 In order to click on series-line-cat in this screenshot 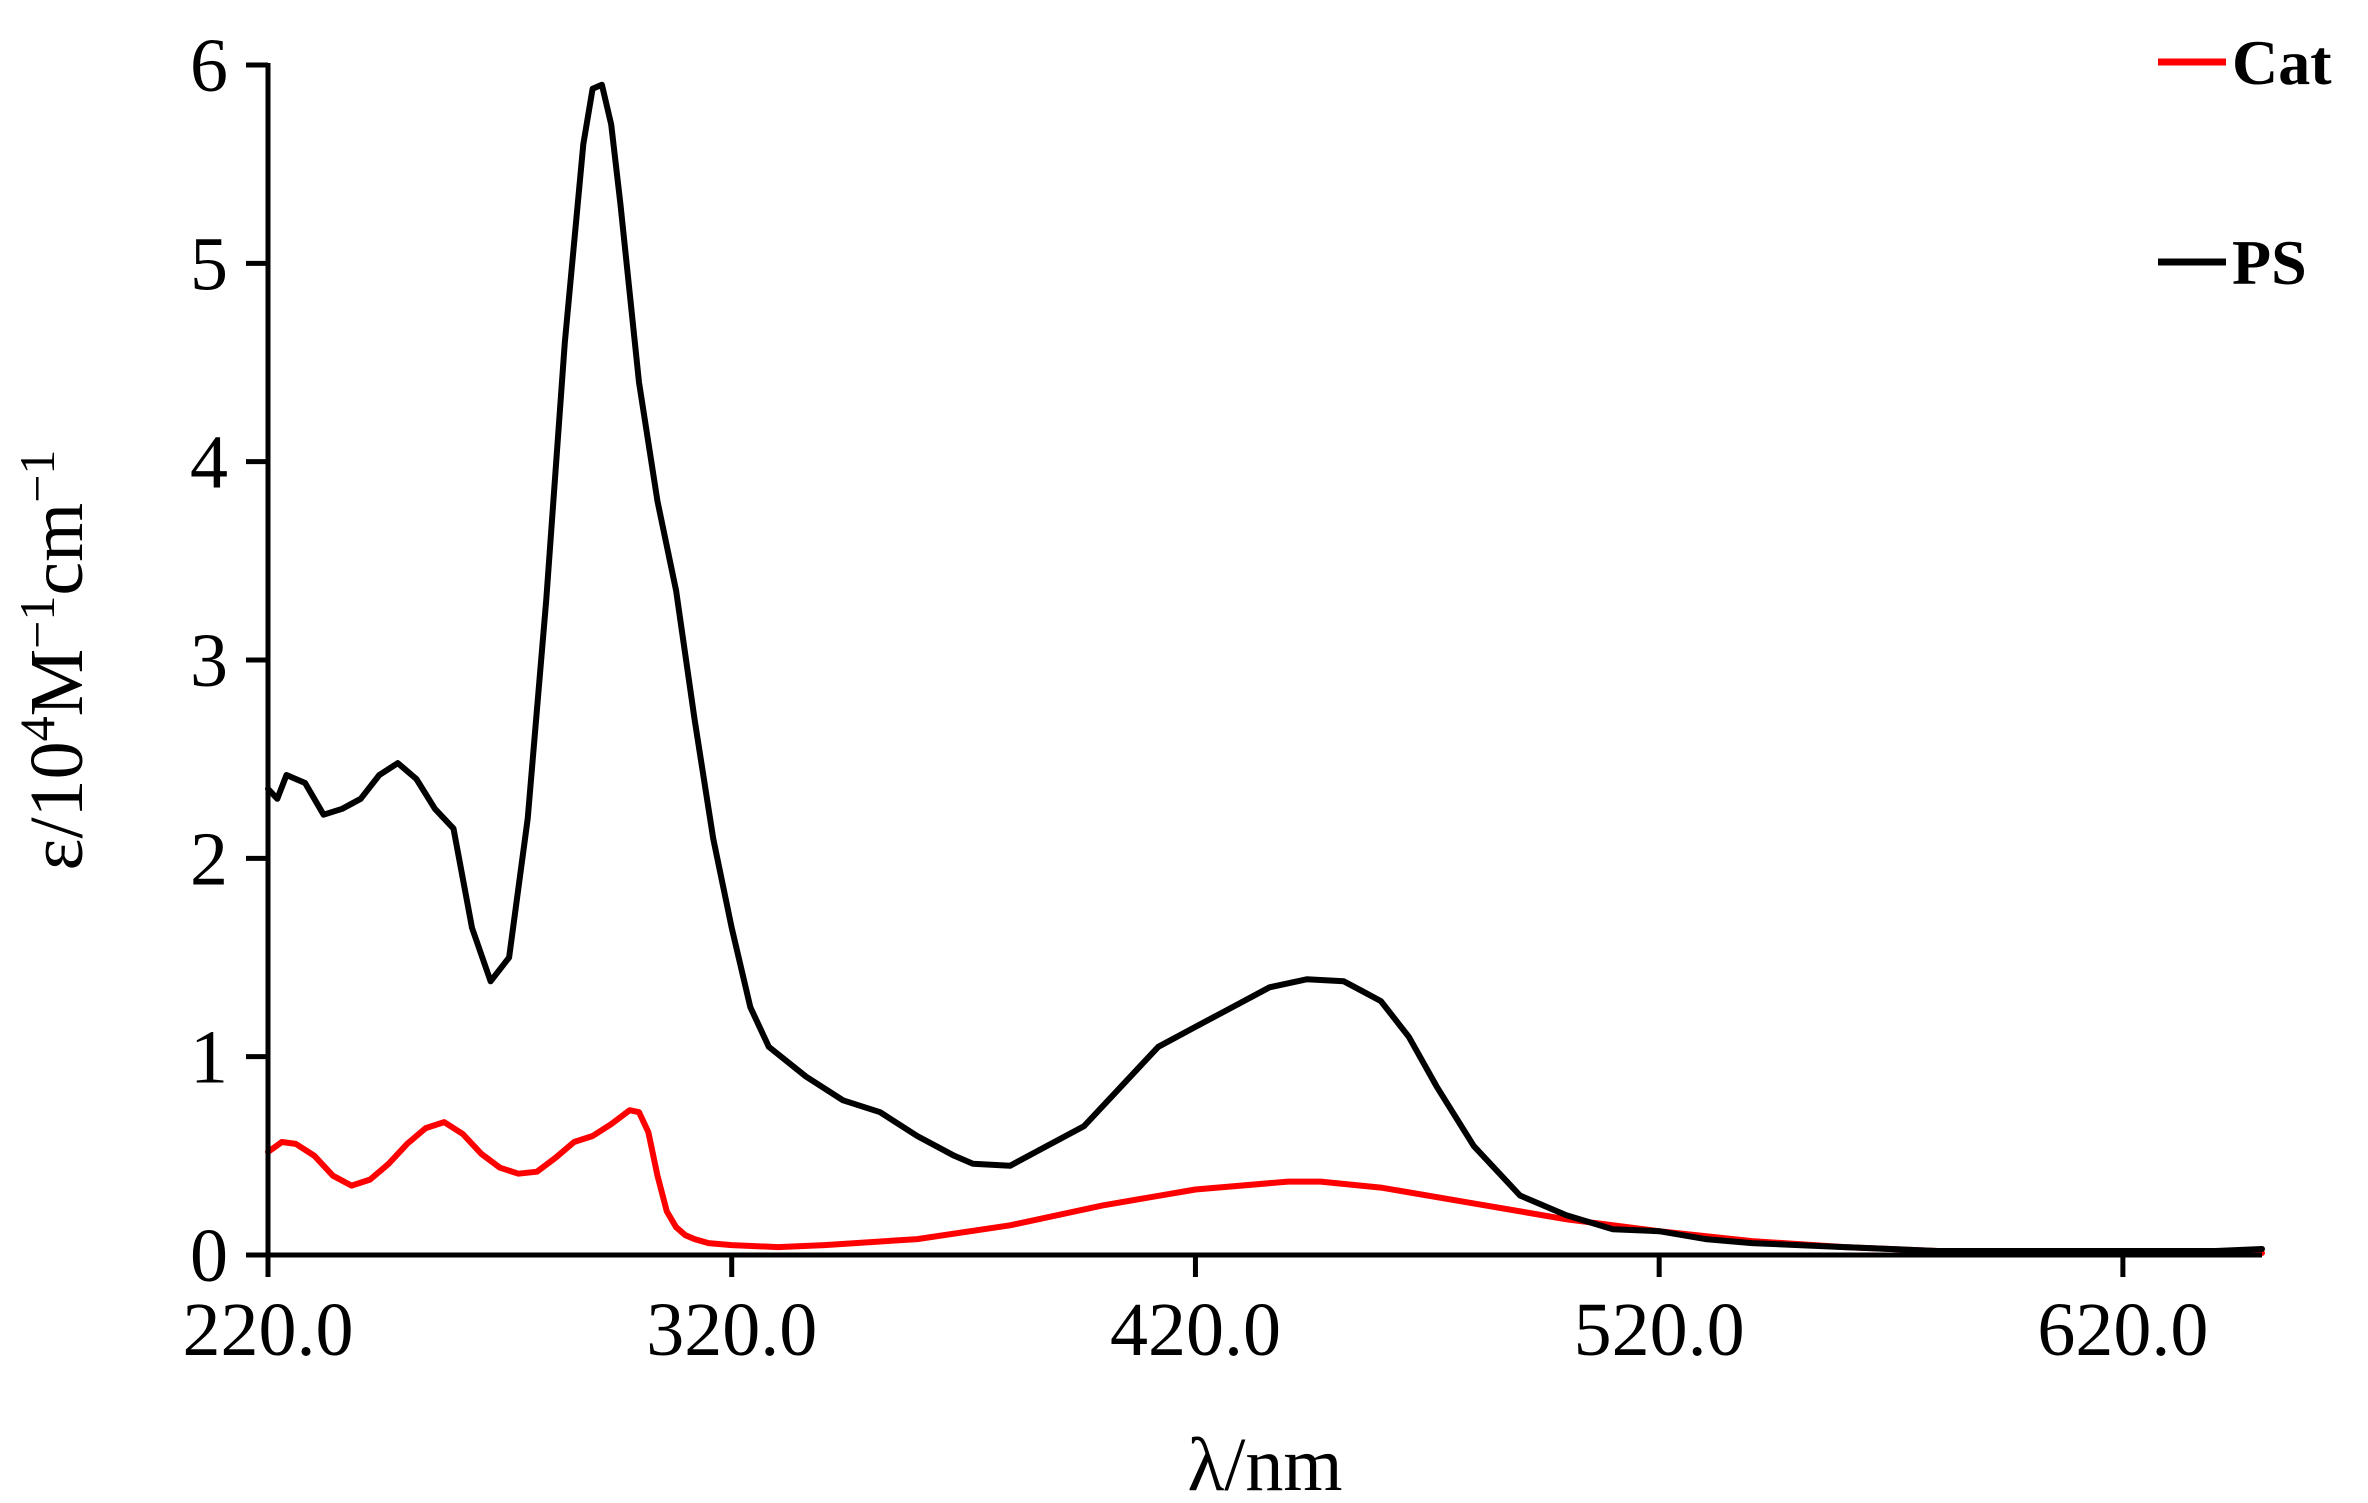, I will do `click(1265, 1181)`.